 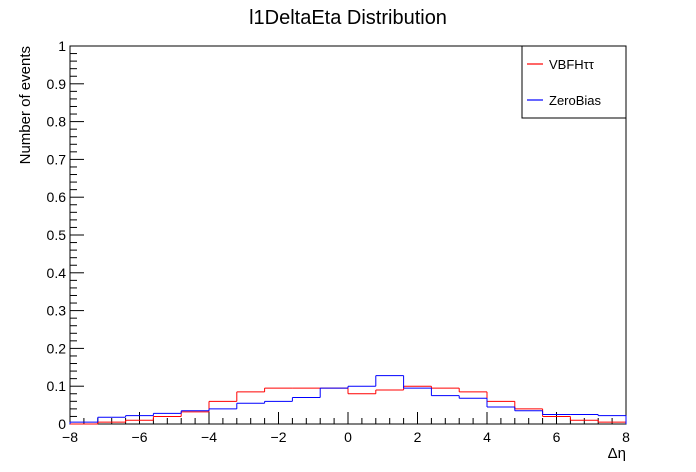 What do you see at coordinates (575, 100) in the screenshot?
I see `legend-label-zerobias: ZeroBias` at bounding box center [575, 100].